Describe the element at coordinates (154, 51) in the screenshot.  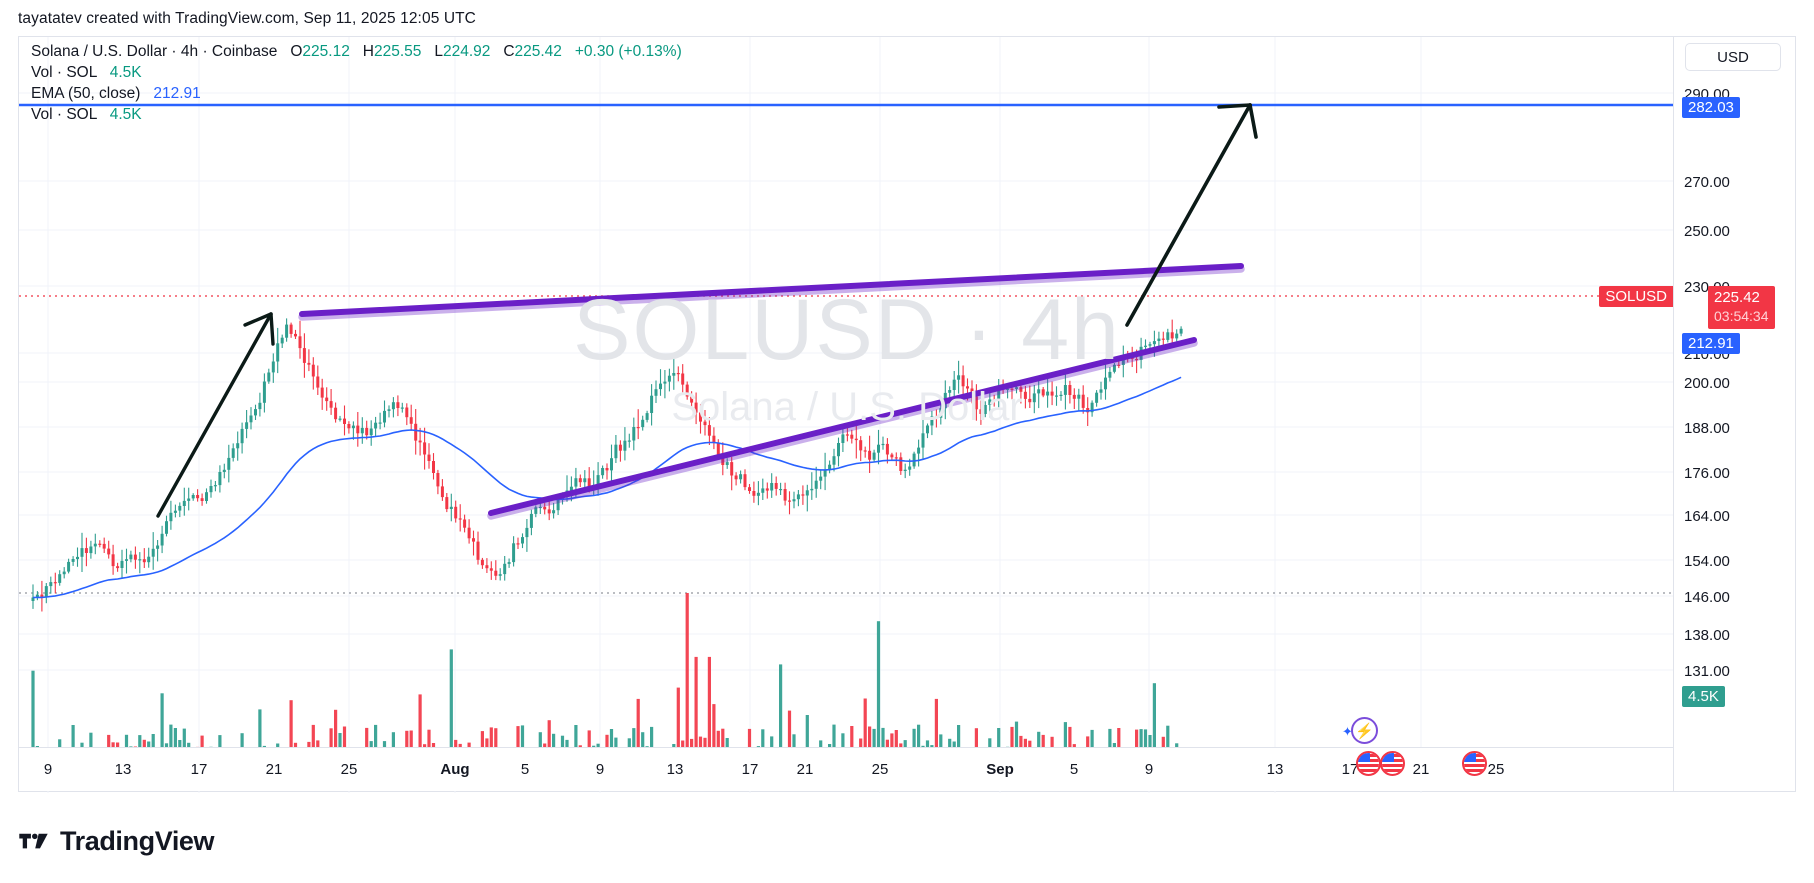
I see `legend-symbol-title: Solana / U.S. Dollar · 4h · Coinbase` at that location.